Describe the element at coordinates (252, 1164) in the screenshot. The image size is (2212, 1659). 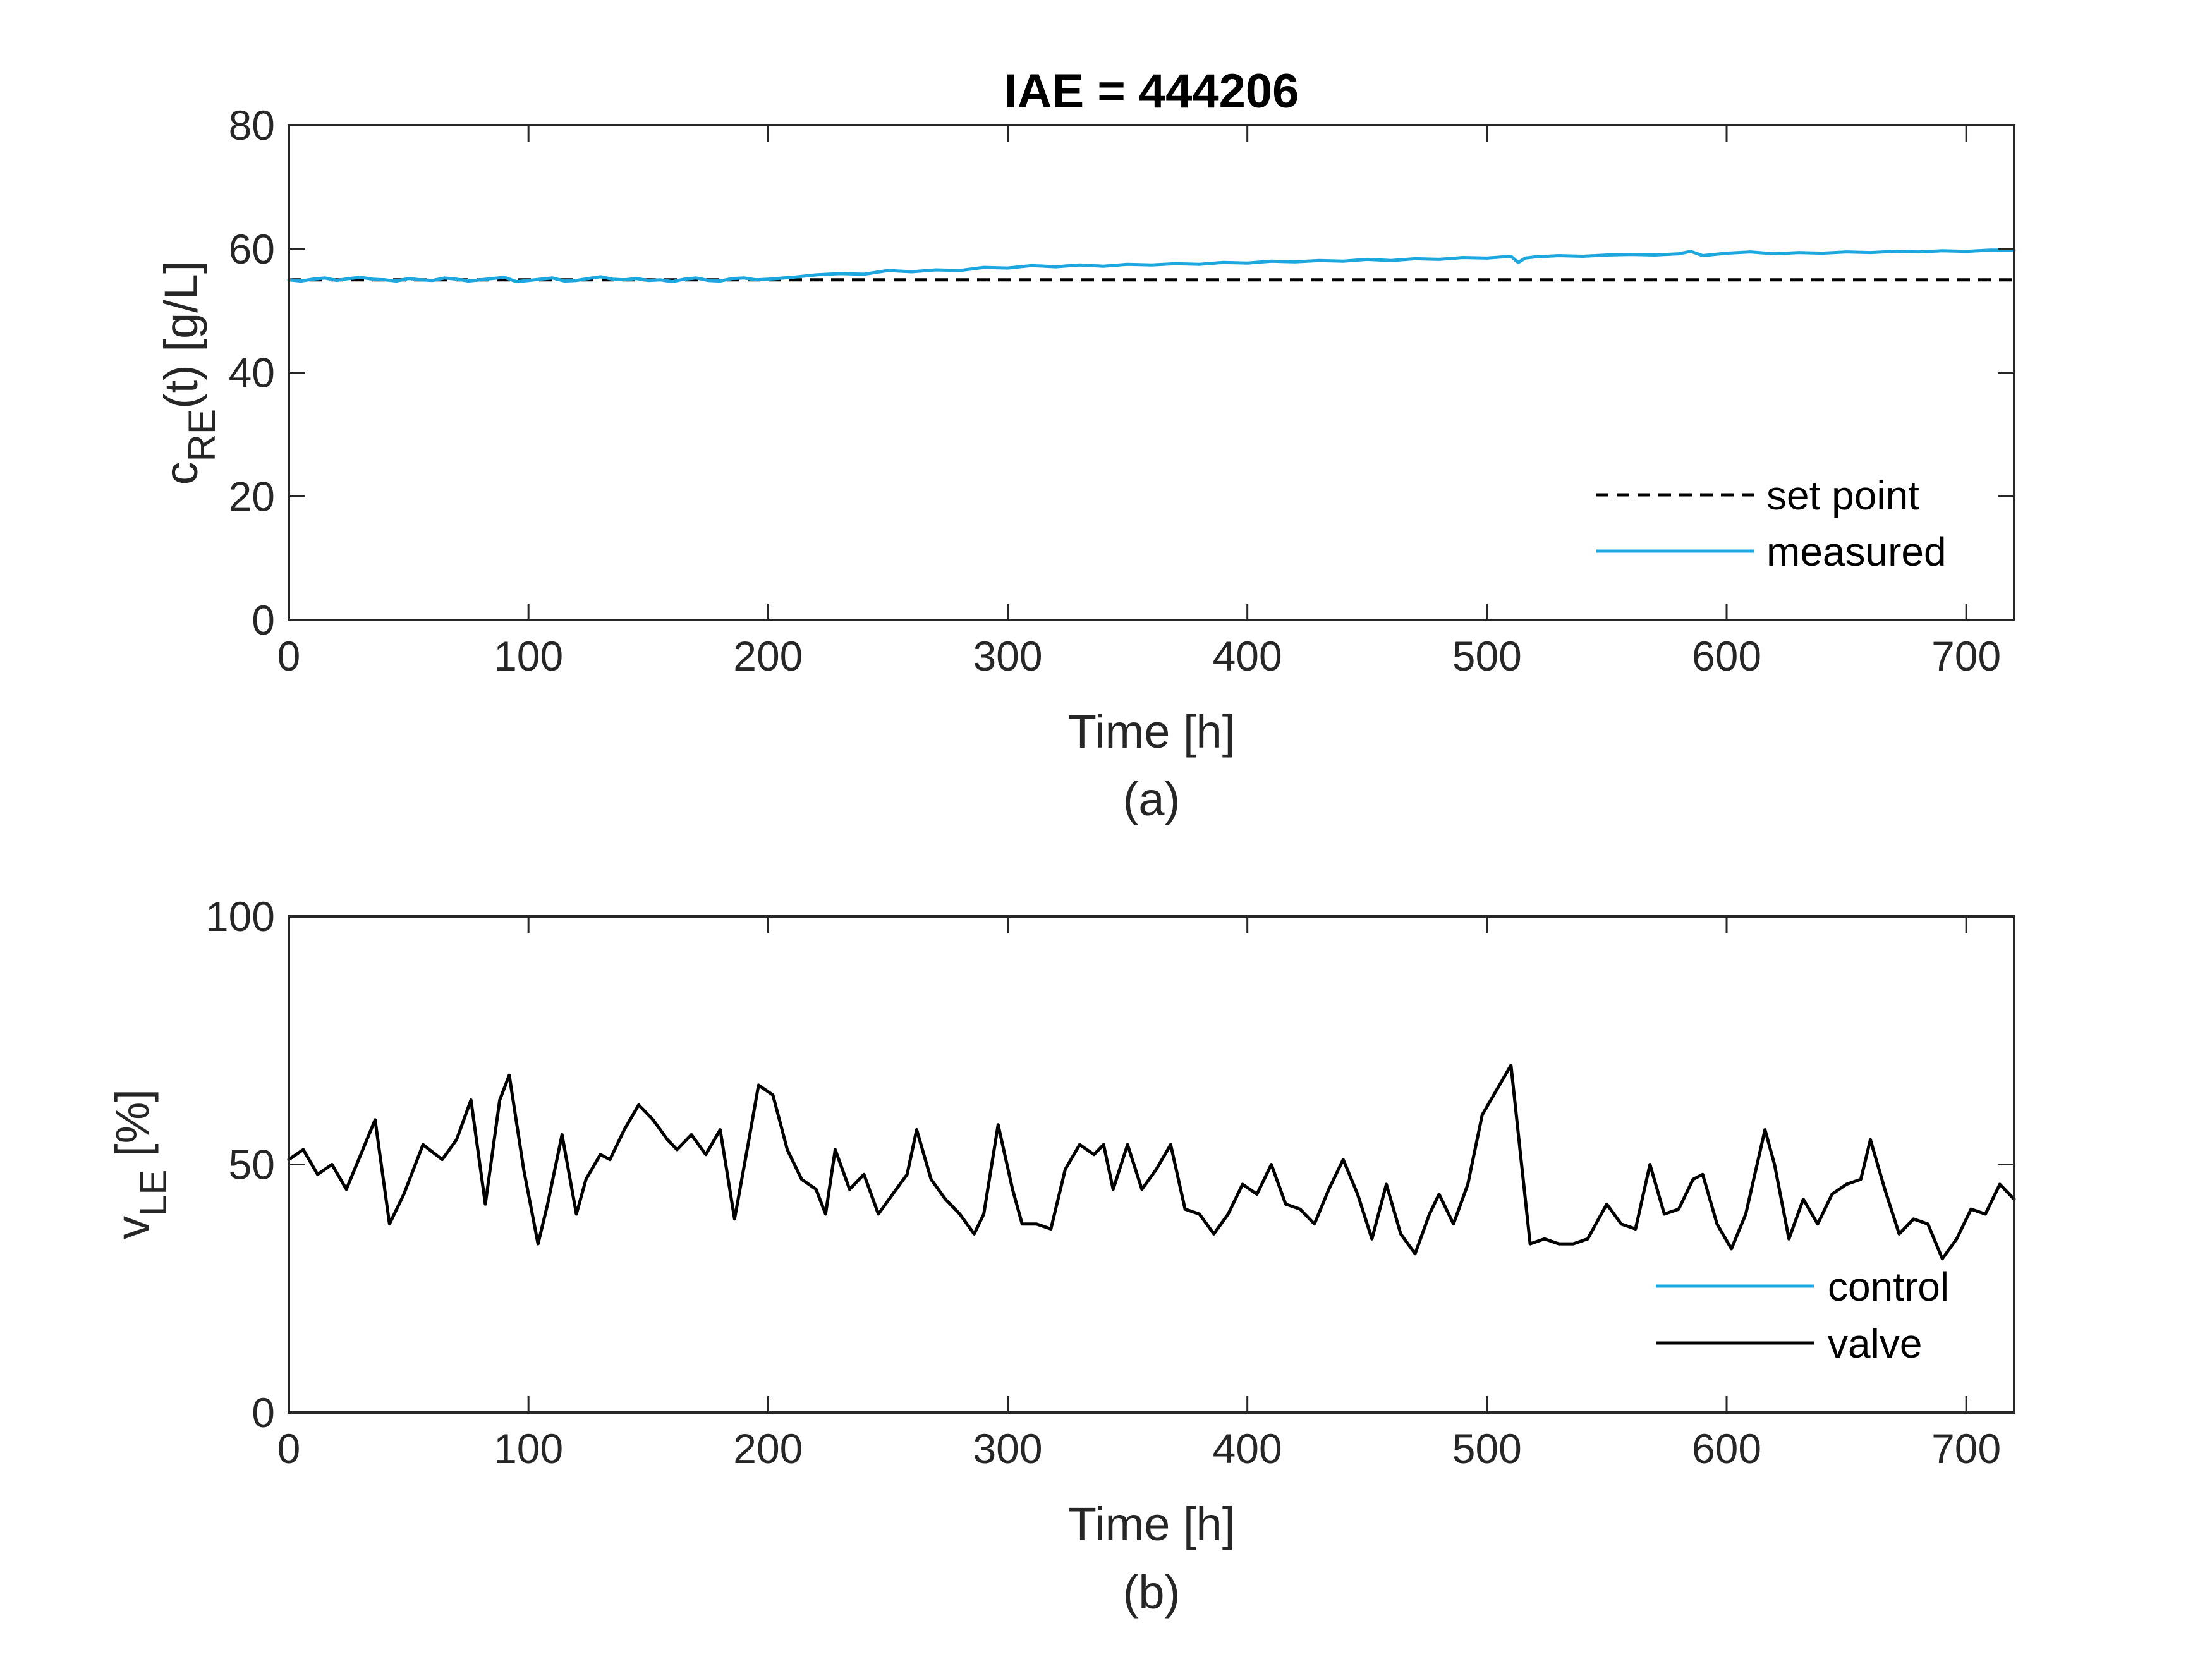
I see `y-tick-label: 50` at that location.